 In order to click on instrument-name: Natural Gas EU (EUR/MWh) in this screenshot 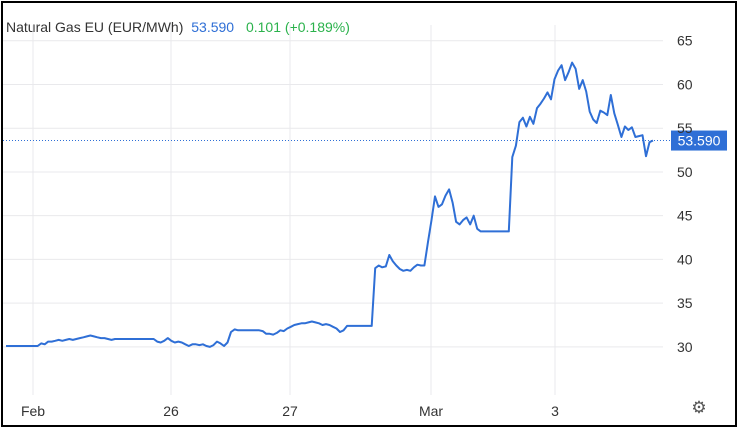, I will do `click(95, 27)`.